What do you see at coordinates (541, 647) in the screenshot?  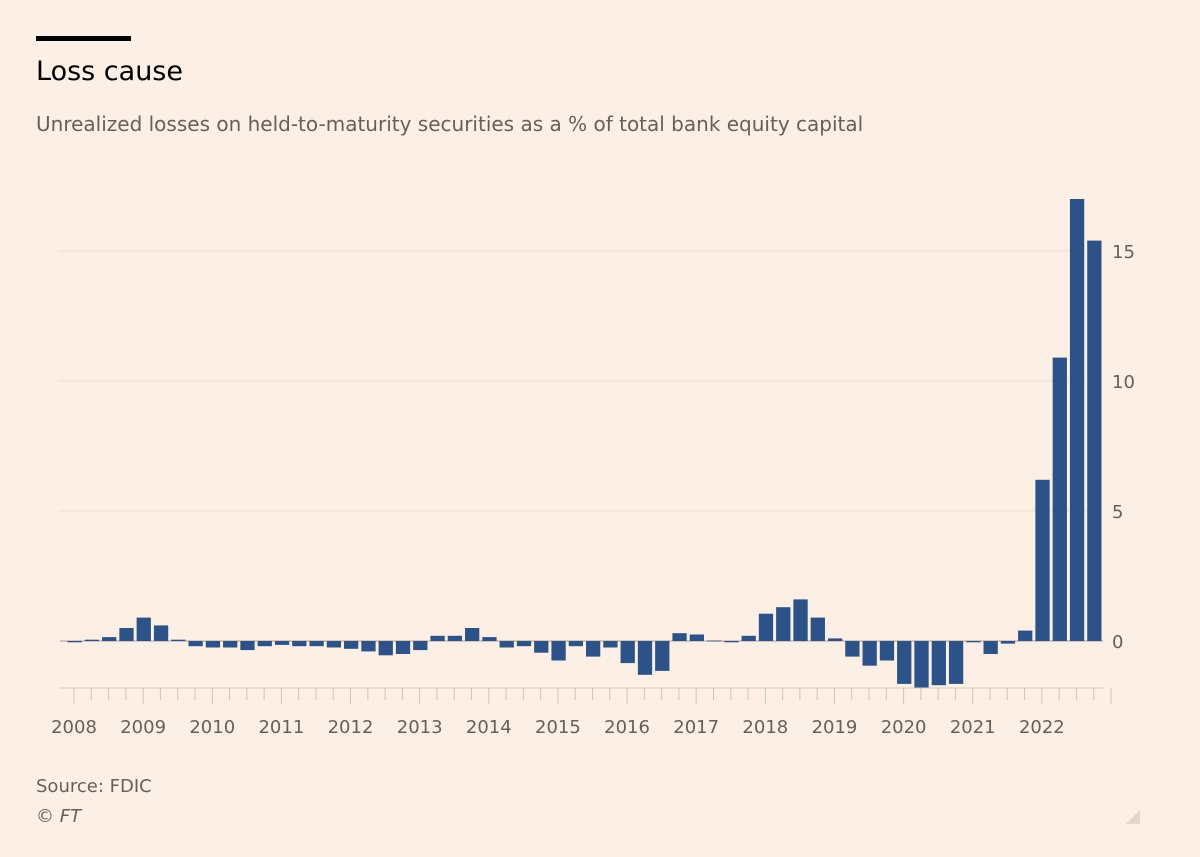 I see `bar: 2014 Q4: -0.45` at bounding box center [541, 647].